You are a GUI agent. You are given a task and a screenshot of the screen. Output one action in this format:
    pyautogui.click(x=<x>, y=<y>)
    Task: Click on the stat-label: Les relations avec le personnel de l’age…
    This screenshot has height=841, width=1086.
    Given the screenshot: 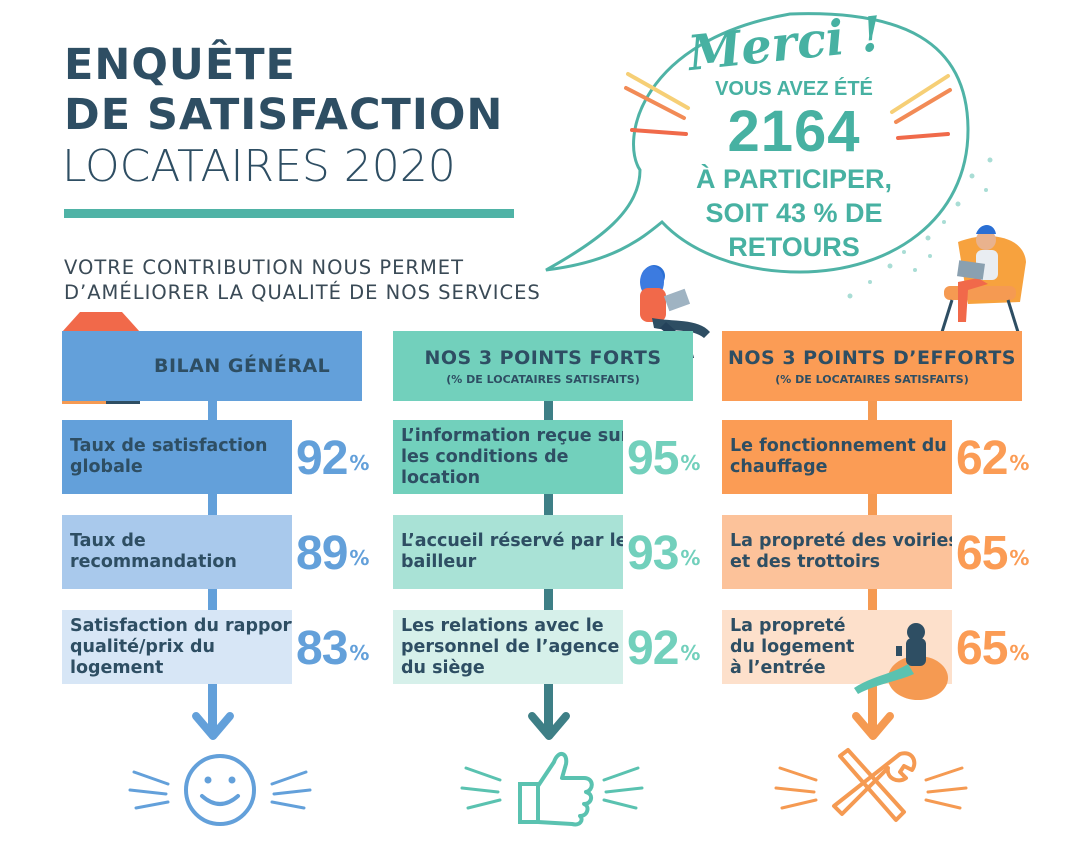 What is the action you would take?
    pyautogui.click(x=516, y=646)
    